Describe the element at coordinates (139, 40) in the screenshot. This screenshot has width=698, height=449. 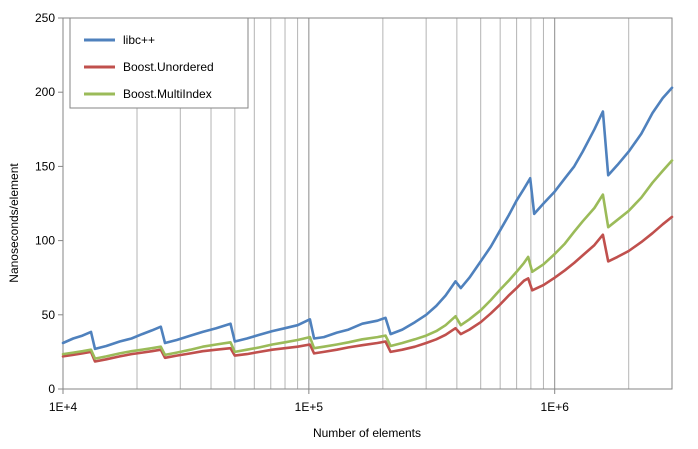
I see `legend-label-libcxx: libc++` at that location.